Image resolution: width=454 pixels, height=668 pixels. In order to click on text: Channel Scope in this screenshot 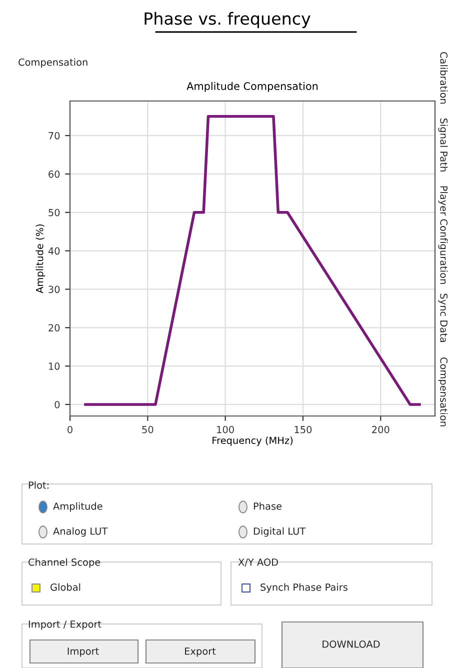, I will do `click(64, 563)`.